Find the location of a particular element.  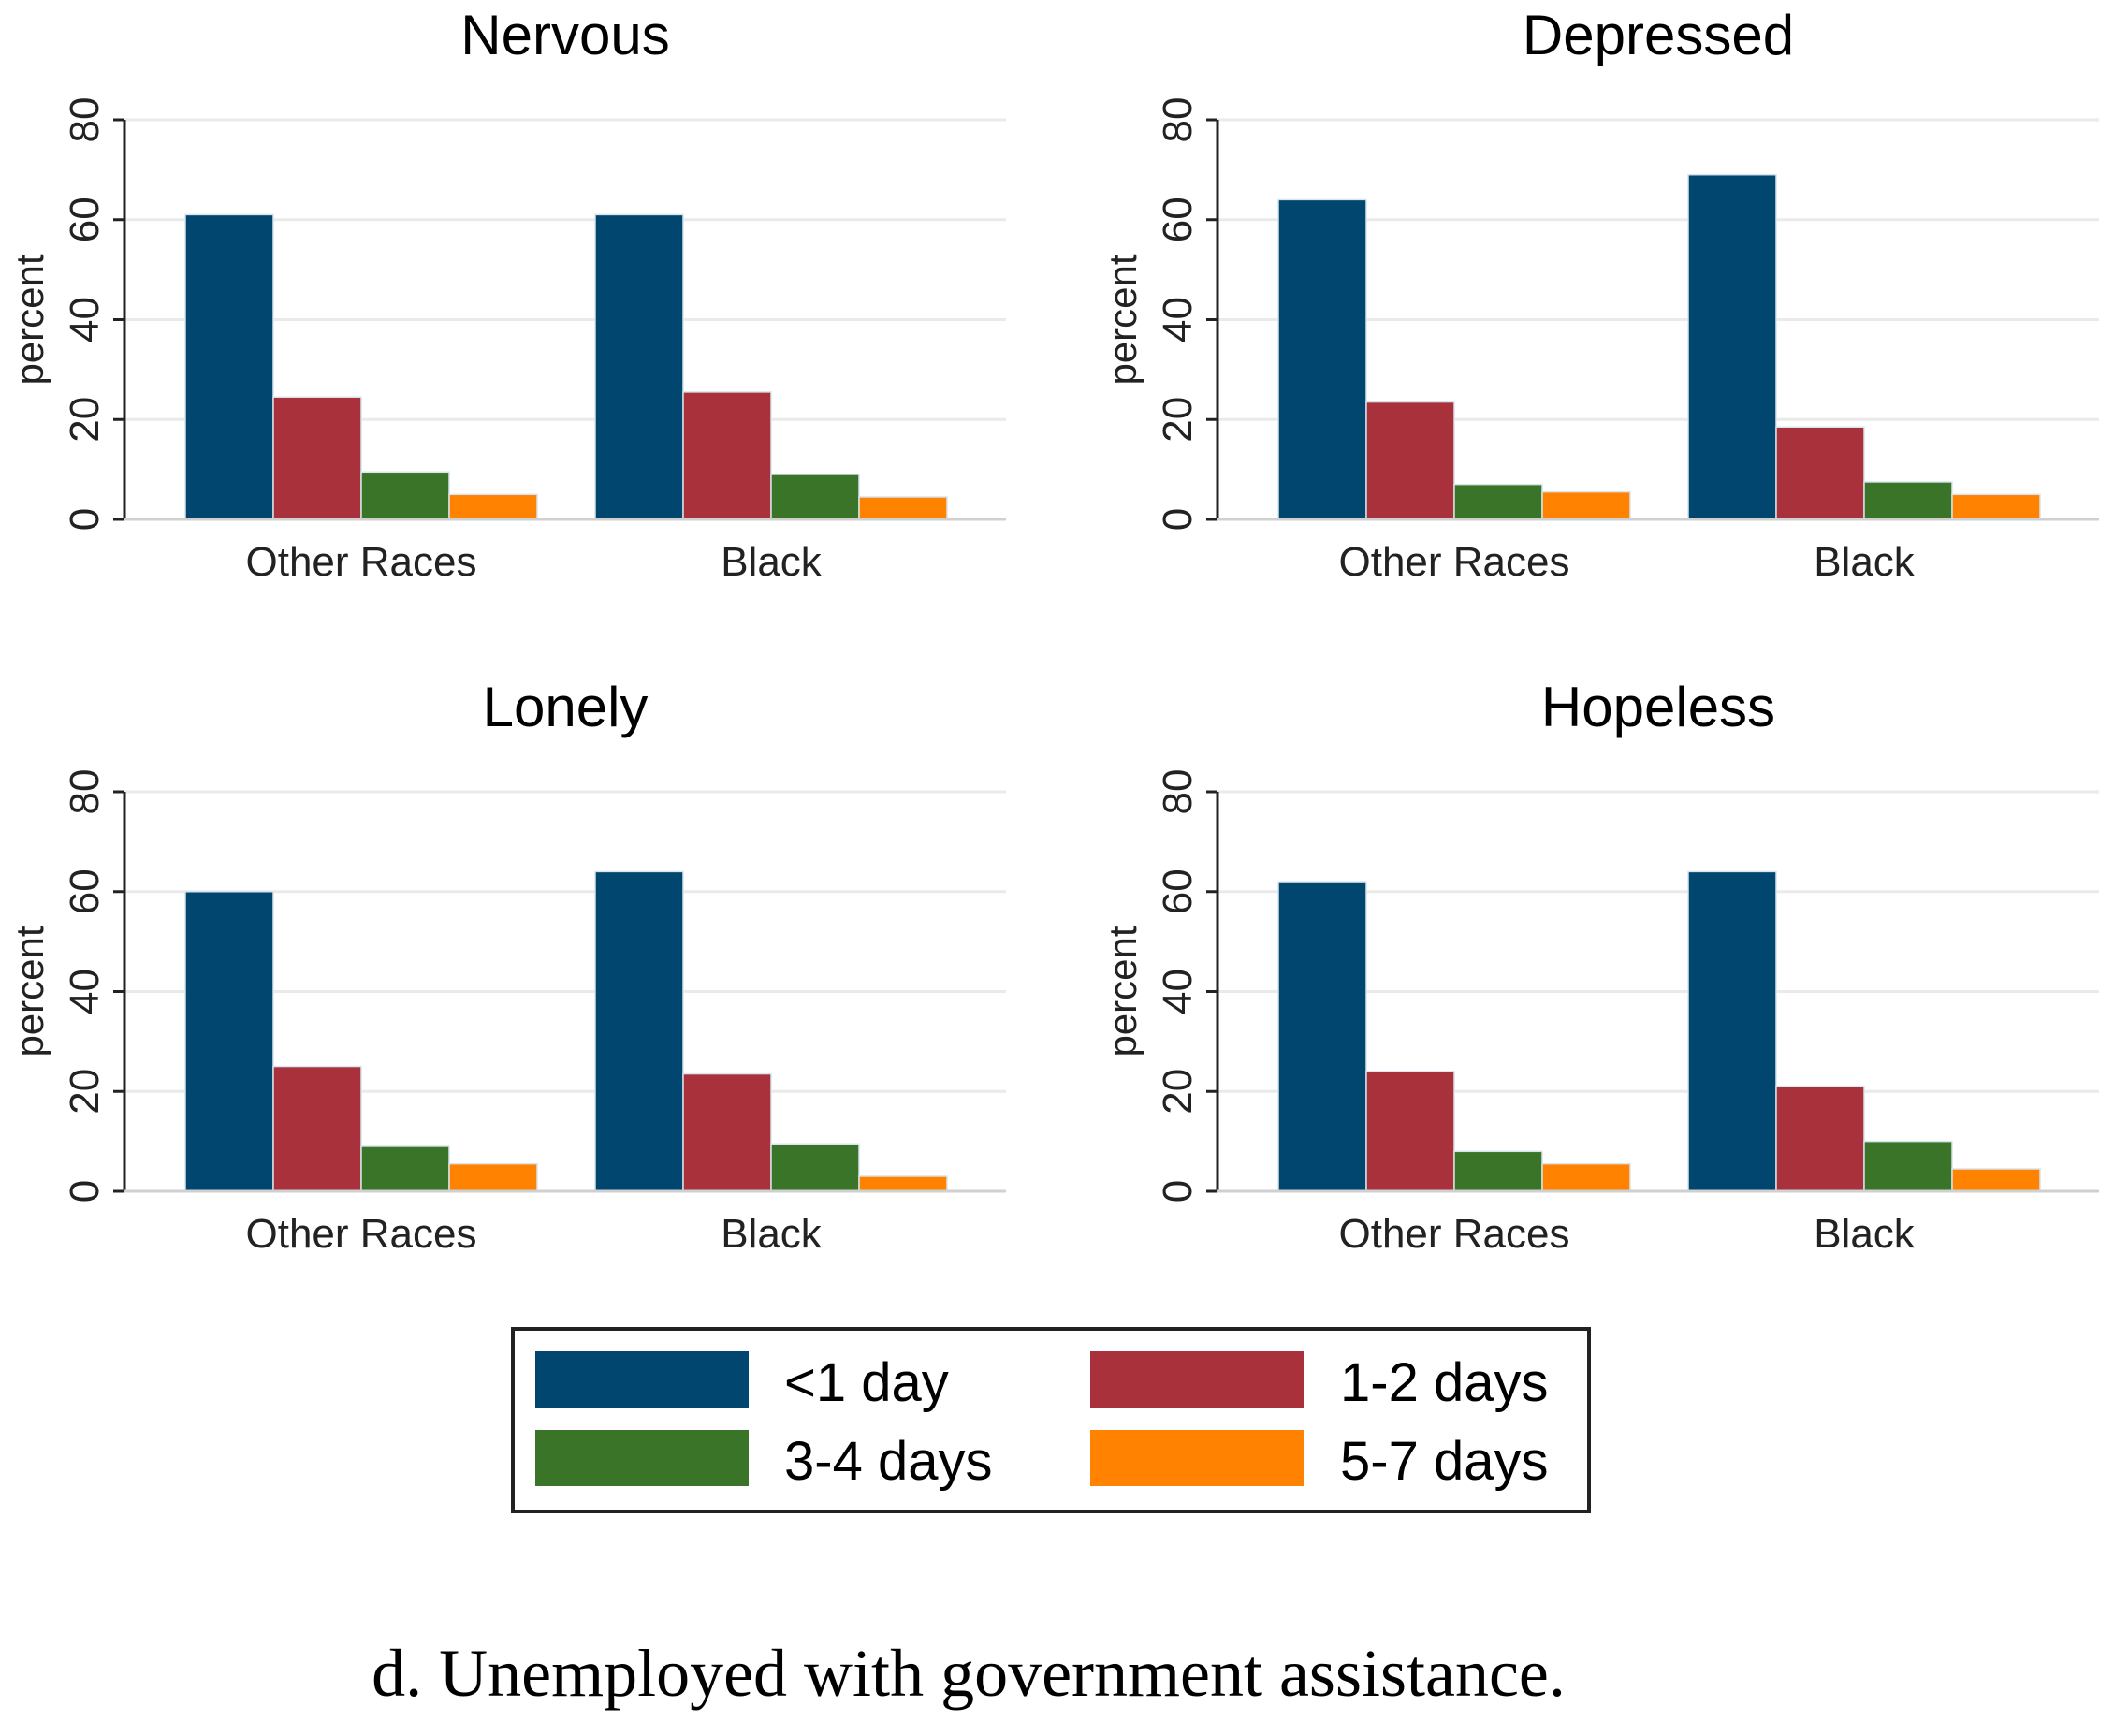

legend-label-1-2-days: 1-2 days is located at coordinates (1444, 1383).